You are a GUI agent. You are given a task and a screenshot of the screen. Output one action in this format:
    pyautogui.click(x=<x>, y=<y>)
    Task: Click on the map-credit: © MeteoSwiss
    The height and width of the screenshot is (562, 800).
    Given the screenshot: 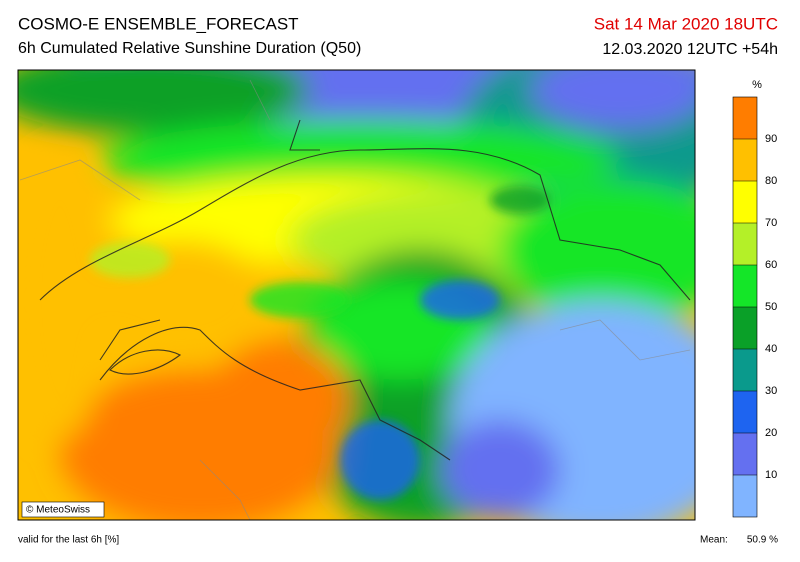 What is the action you would take?
    pyautogui.click(x=58, y=510)
    